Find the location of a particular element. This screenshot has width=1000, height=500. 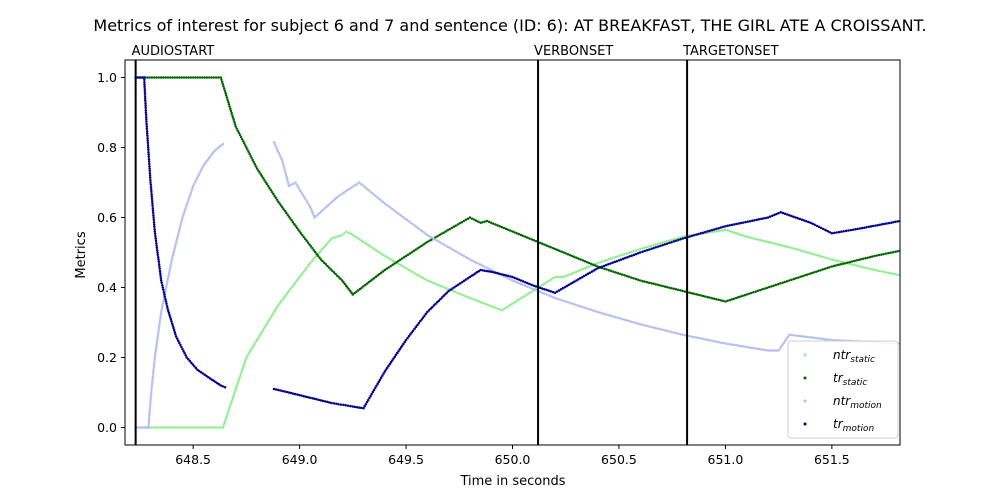

x-tick-label: 649.5 is located at coordinates (406, 459).